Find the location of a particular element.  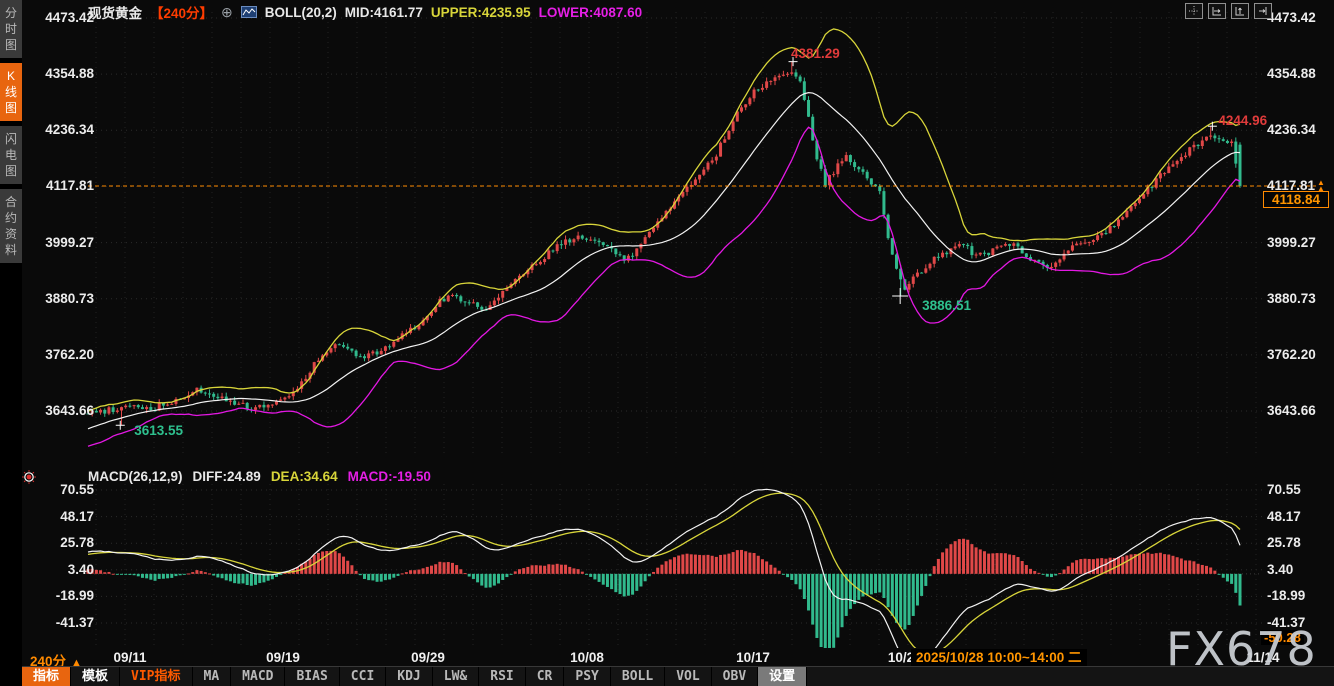

pan-crosshair-icon is located at coordinates (1194, 11).